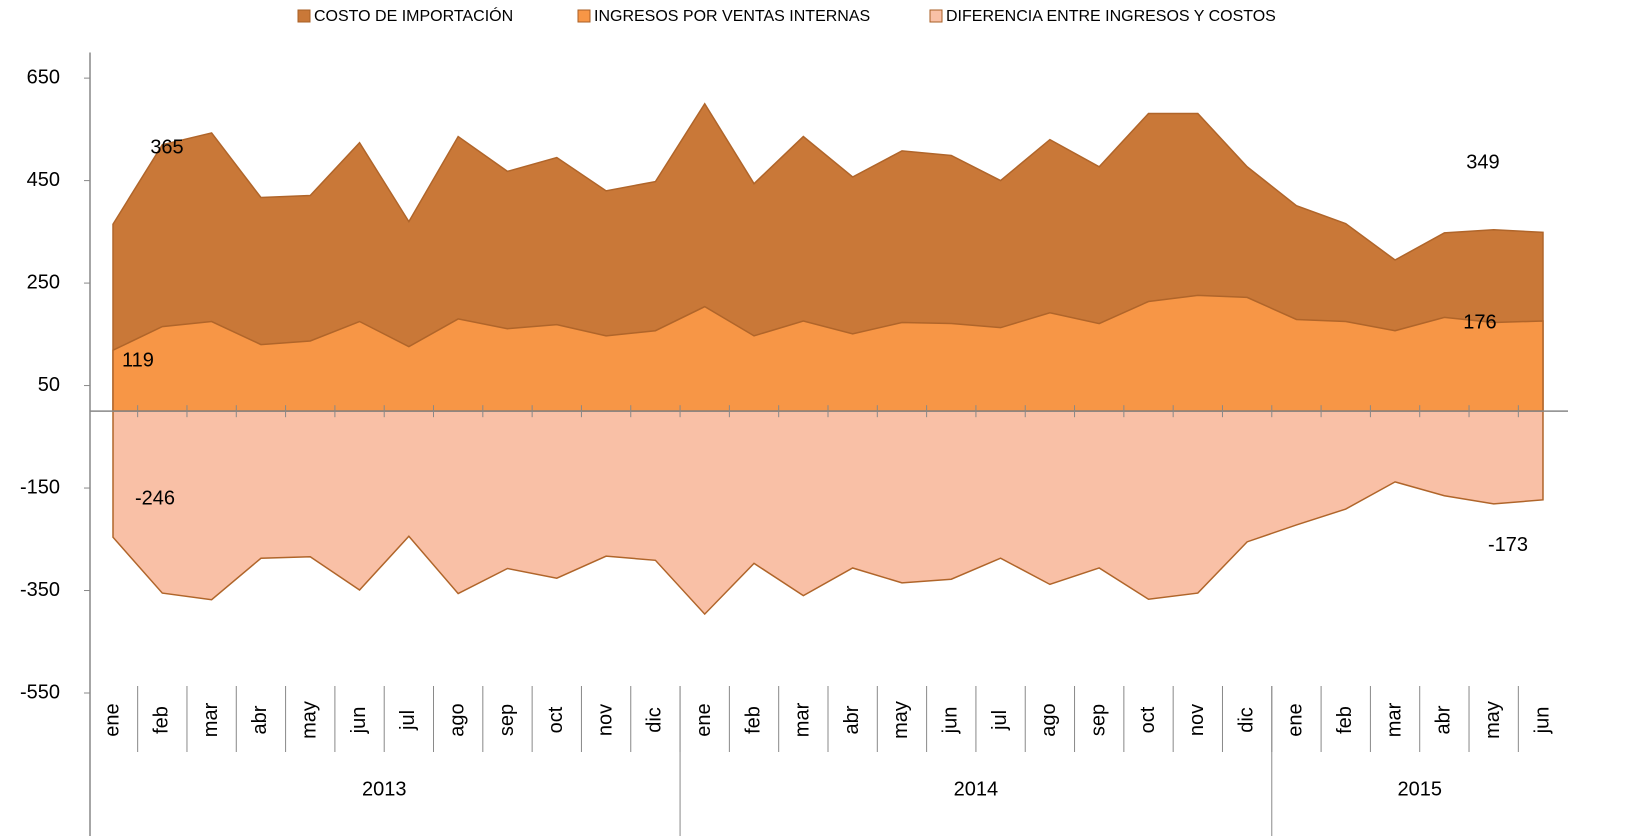 Image resolution: width=1629 pixels, height=836 pixels. Describe the element at coordinates (1419, 789) in the screenshot. I see `year-label: 2015` at that location.